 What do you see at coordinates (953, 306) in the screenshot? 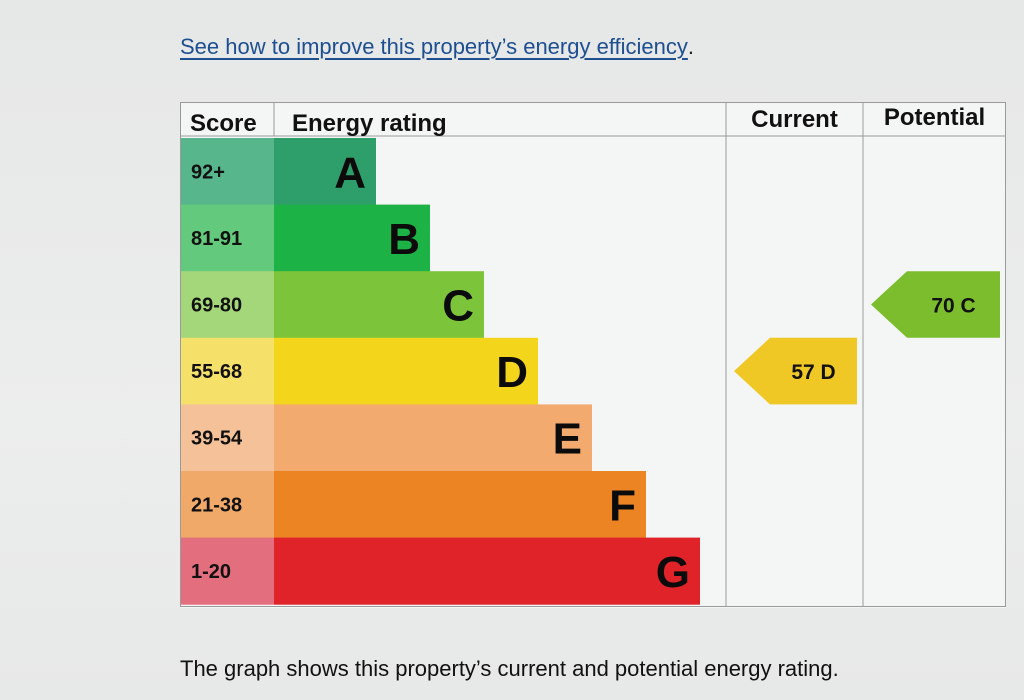
I see `potential-rating-label: 70 C` at bounding box center [953, 306].